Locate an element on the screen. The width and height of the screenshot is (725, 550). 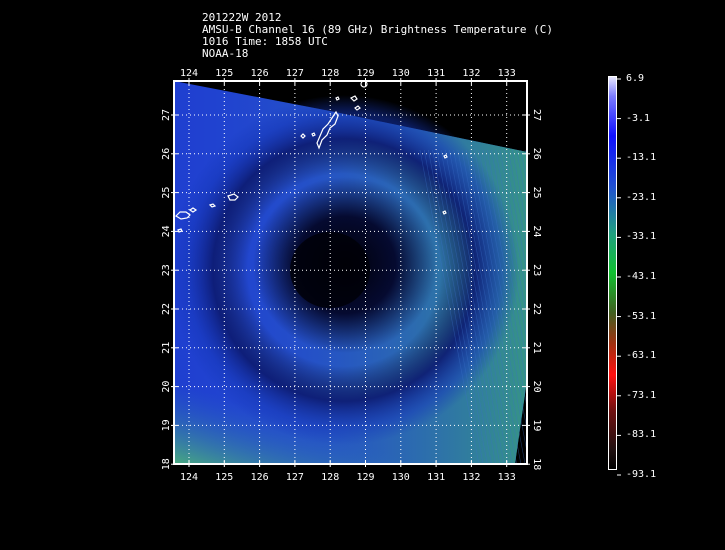
lon-label-bottom: 130 is located at coordinates (401, 477).